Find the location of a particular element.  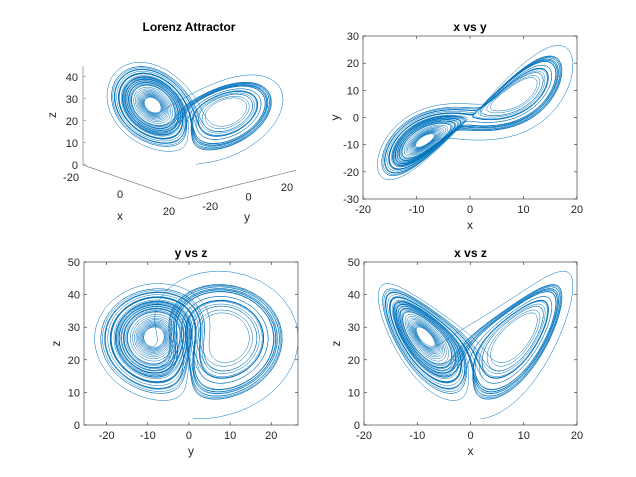

z-axis-label: z is located at coordinates (52, 115).